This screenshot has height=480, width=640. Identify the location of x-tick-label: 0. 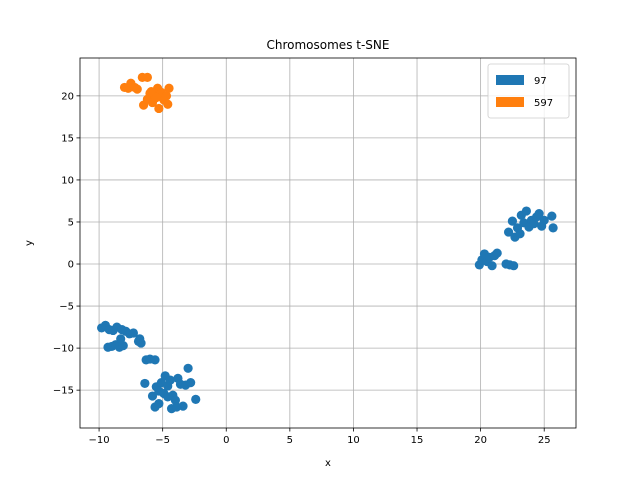
(226, 440).